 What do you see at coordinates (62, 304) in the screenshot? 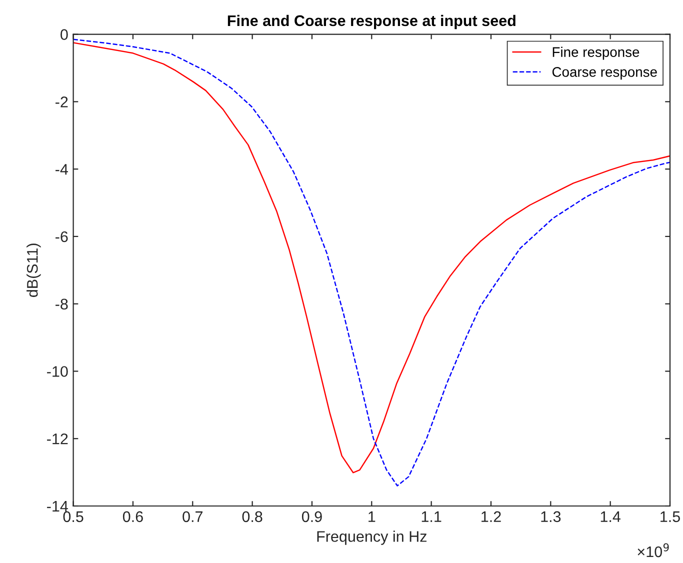
I see `y-tick-label: -8` at bounding box center [62, 304].